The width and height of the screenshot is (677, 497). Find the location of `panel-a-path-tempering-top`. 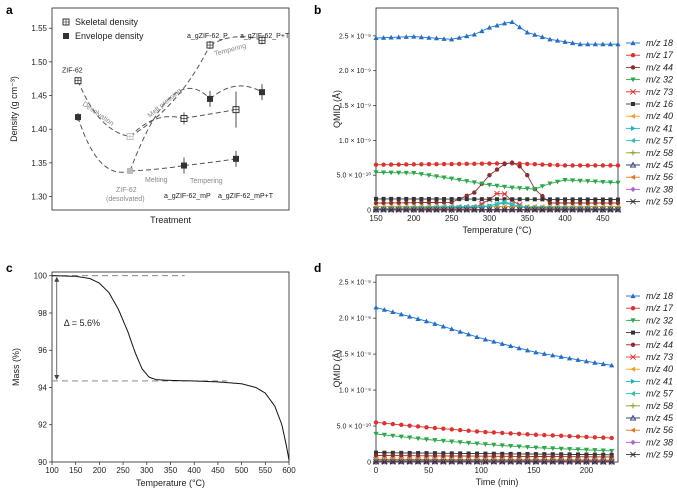

panel-a-path-tempering-top is located at coordinates (236, 41).